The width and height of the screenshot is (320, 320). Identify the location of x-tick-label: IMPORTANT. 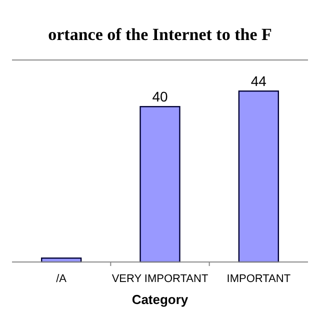
(258, 279).